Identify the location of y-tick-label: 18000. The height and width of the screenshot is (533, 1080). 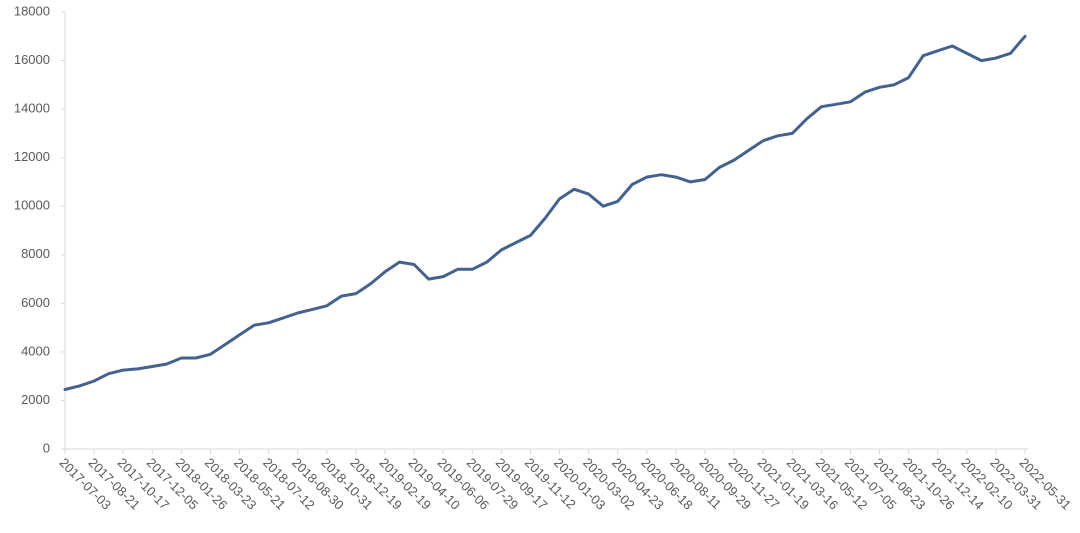
(32, 10).